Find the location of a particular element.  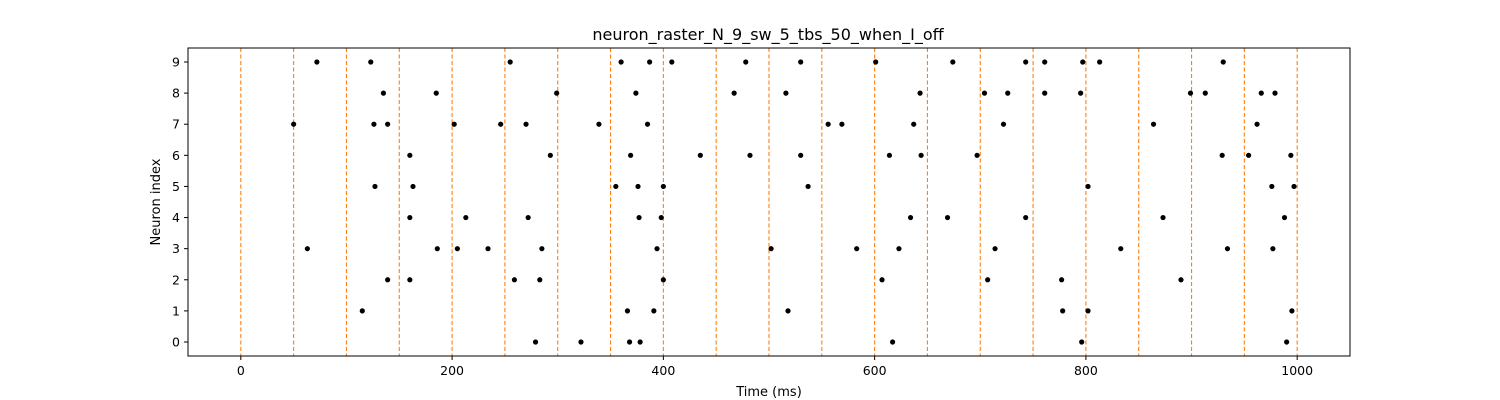

y-tick-label: 3 is located at coordinates (176, 248).